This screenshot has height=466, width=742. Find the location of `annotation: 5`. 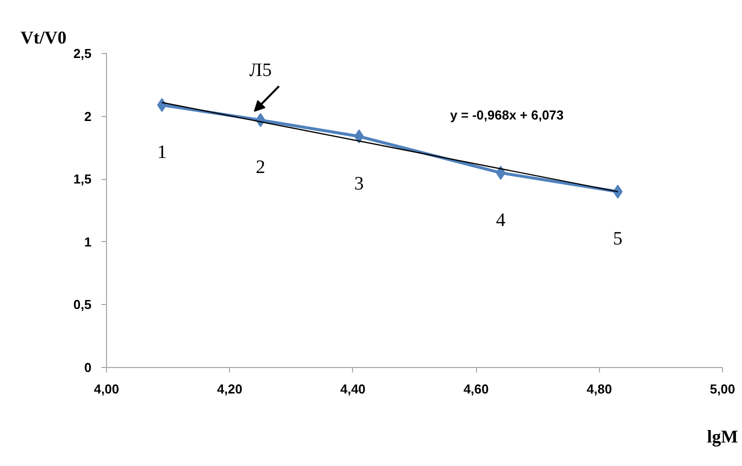

annotation: 5 is located at coordinates (618, 239).